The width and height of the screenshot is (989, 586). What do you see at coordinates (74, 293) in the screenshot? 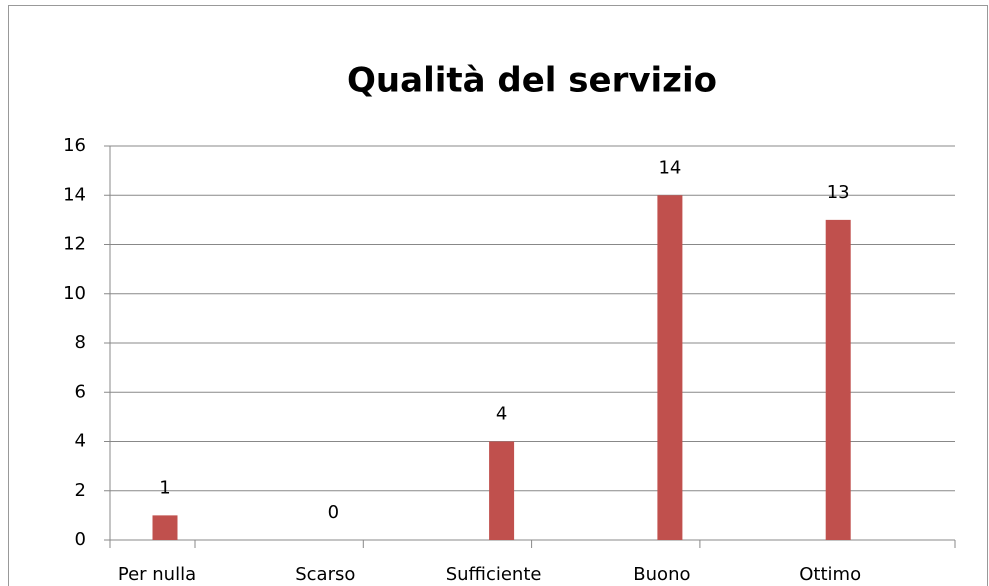
I see `y-tick-label: 10` at bounding box center [74, 293].